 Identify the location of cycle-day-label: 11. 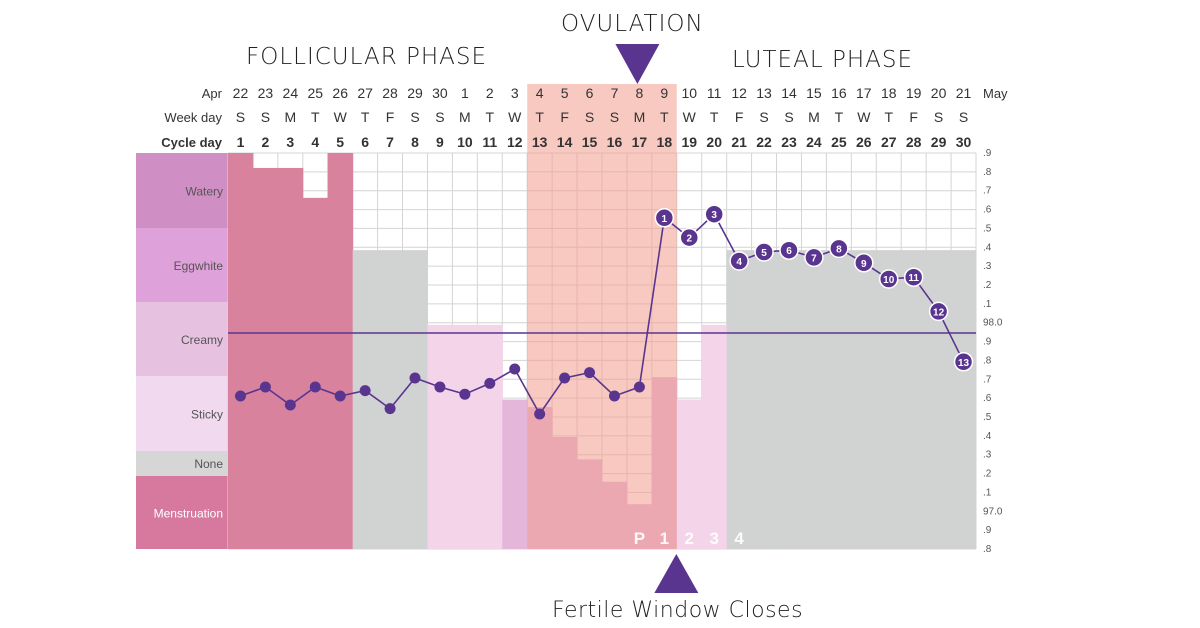
(489, 142).